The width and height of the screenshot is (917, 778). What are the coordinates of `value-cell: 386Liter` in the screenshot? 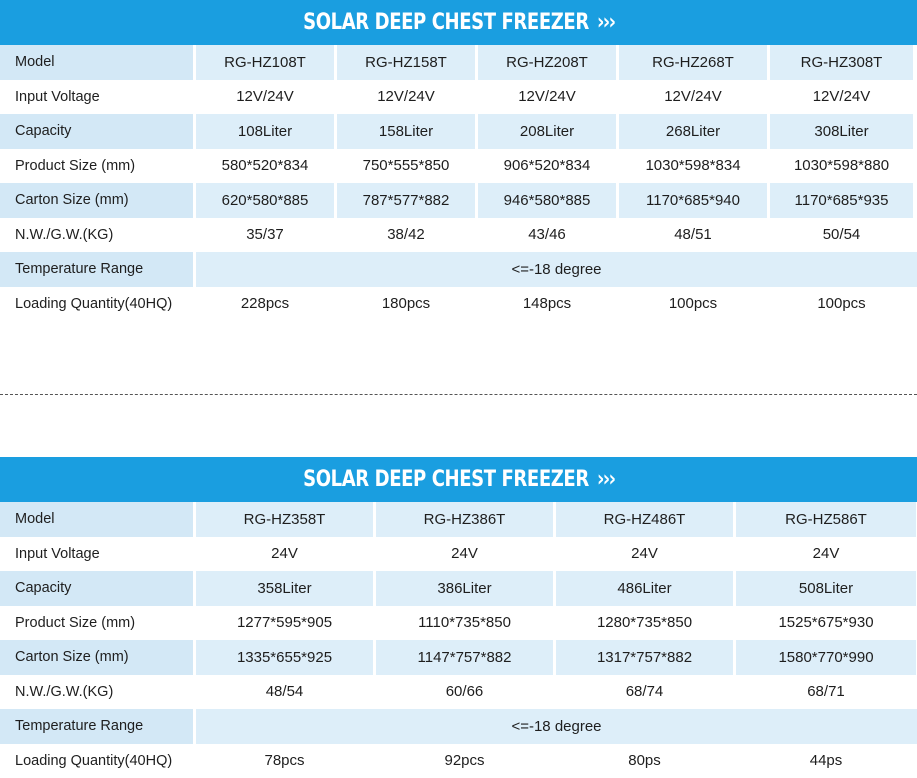 It's located at (464, 588).